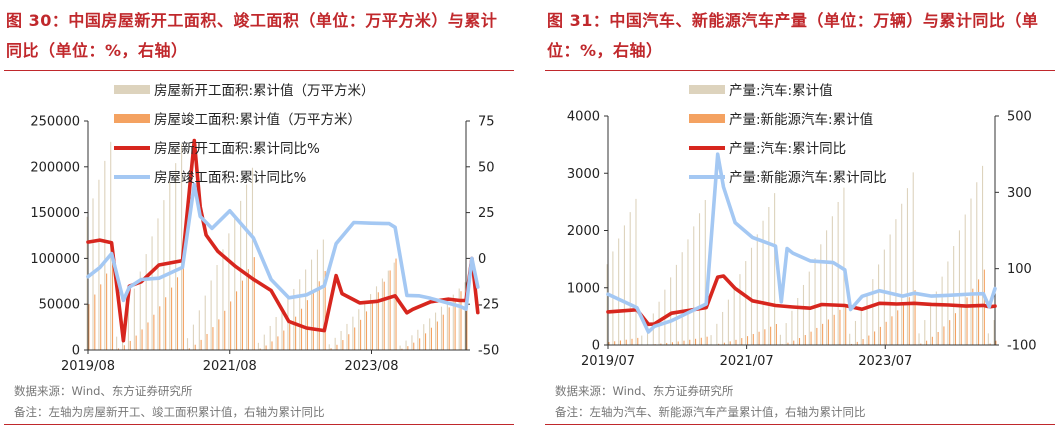  Describe the element at coordinates (169, 412) in the screenshot. I see `chart-note: 备注：左轴为房屋新开工、竣工面积累计值，右轴为累计同比` at that location.